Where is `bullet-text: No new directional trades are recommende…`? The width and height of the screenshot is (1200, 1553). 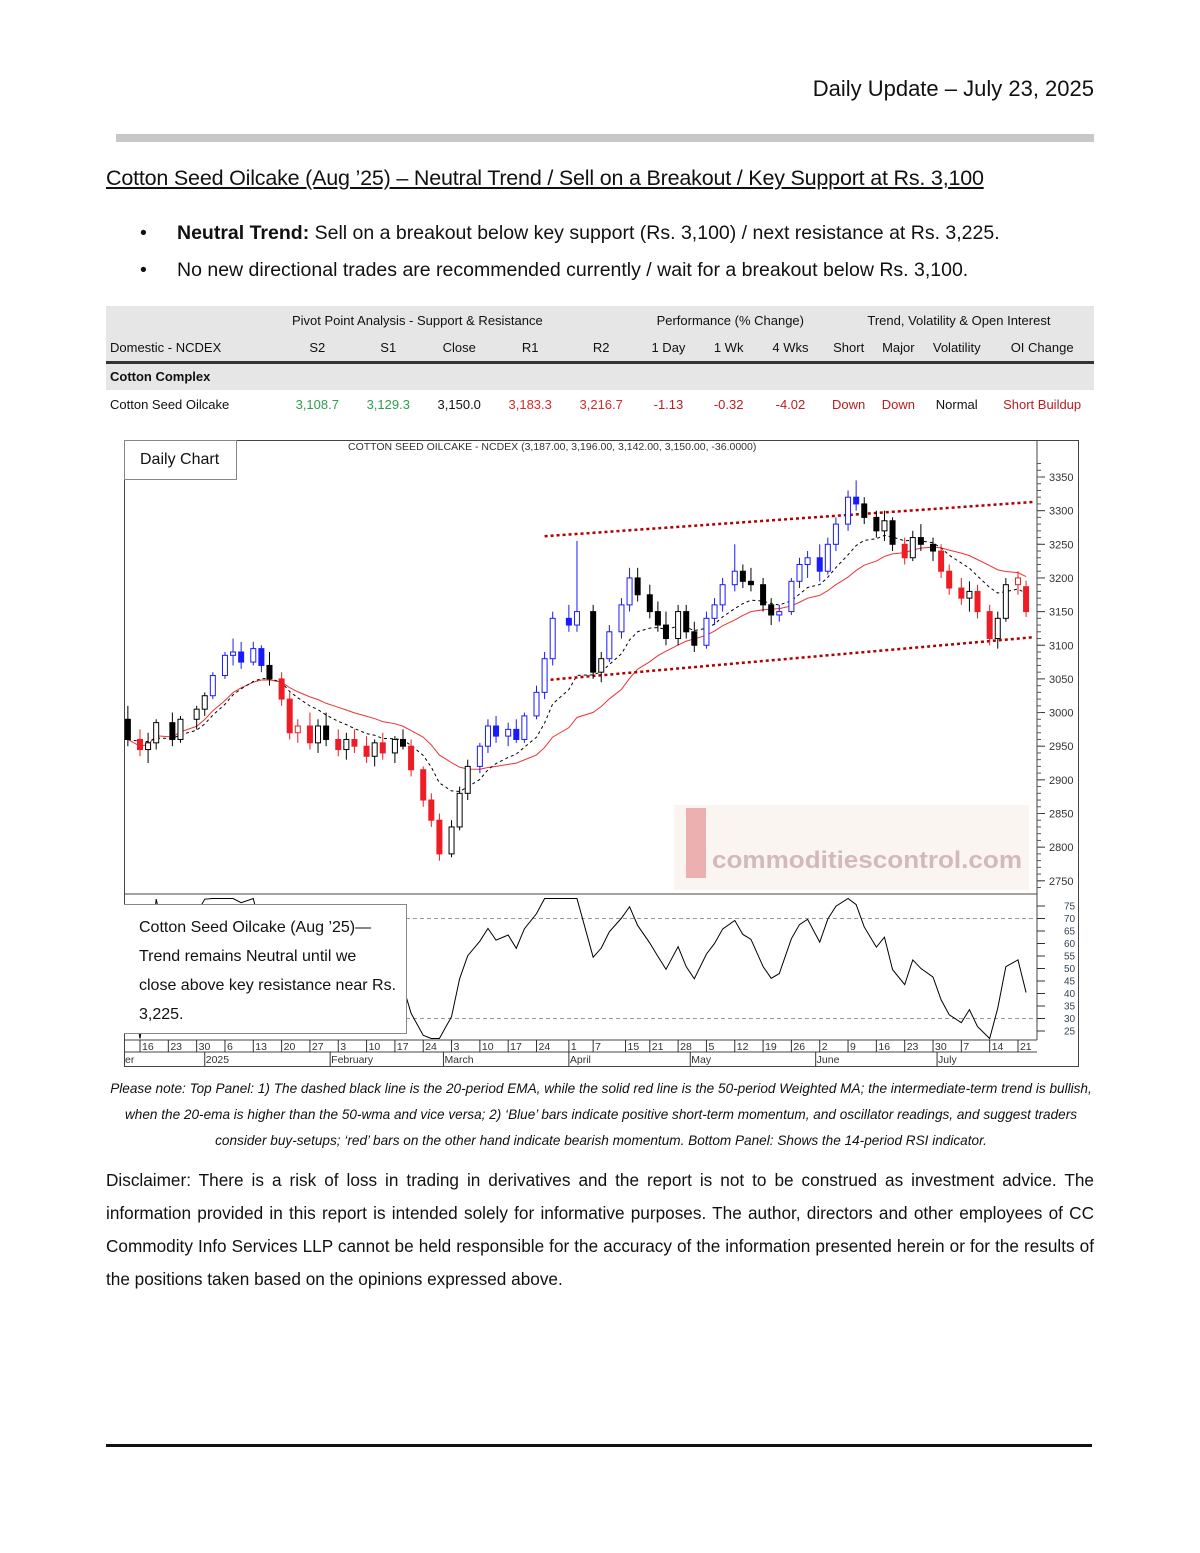 bullet-text: No new directional trades are recommende… is located at coordinates (573, 270).